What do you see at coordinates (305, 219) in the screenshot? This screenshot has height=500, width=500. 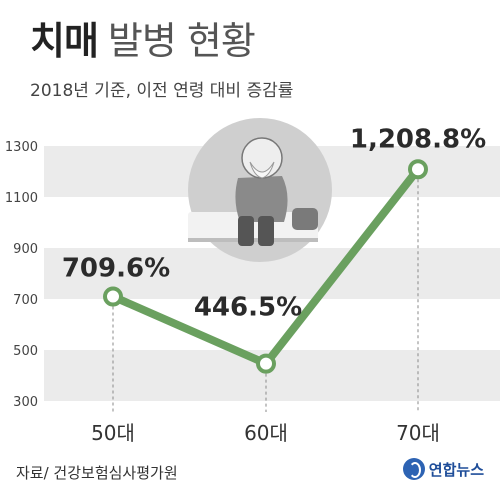 I see `bag-icon` at bounding box center [305, 219].